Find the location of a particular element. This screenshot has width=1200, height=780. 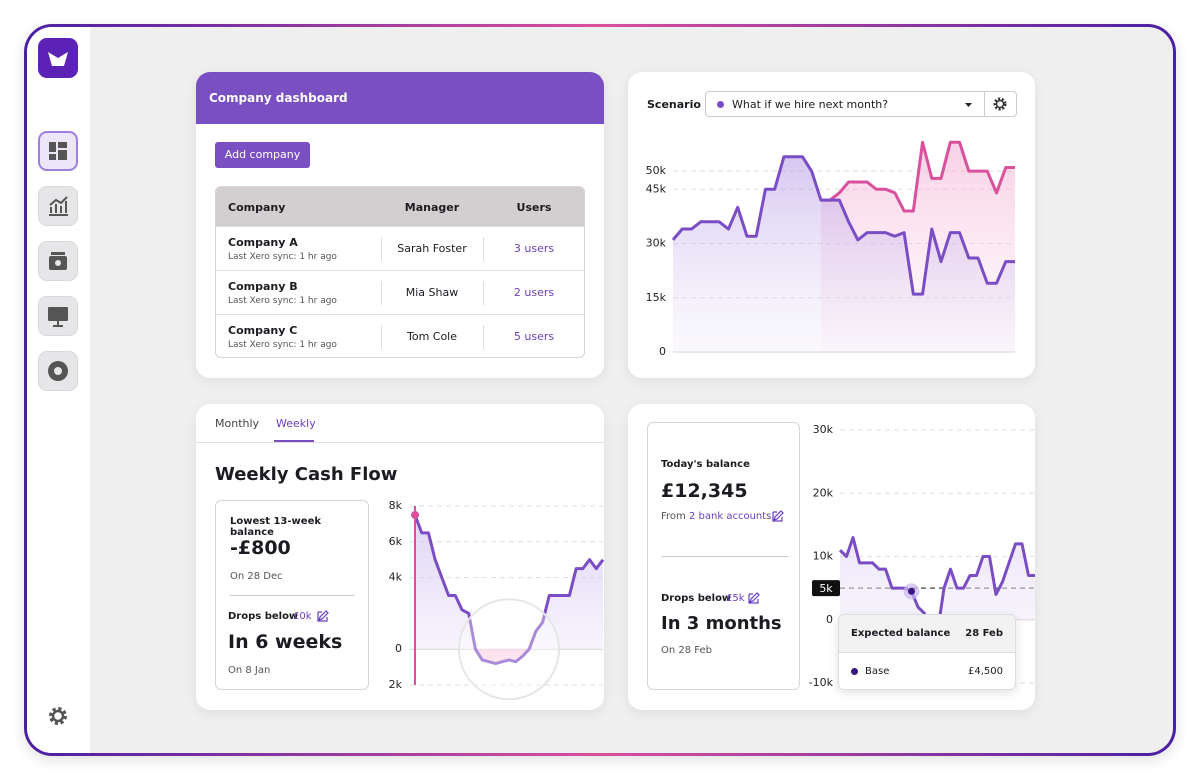

nav-reports is located at coordinates (58, 206).